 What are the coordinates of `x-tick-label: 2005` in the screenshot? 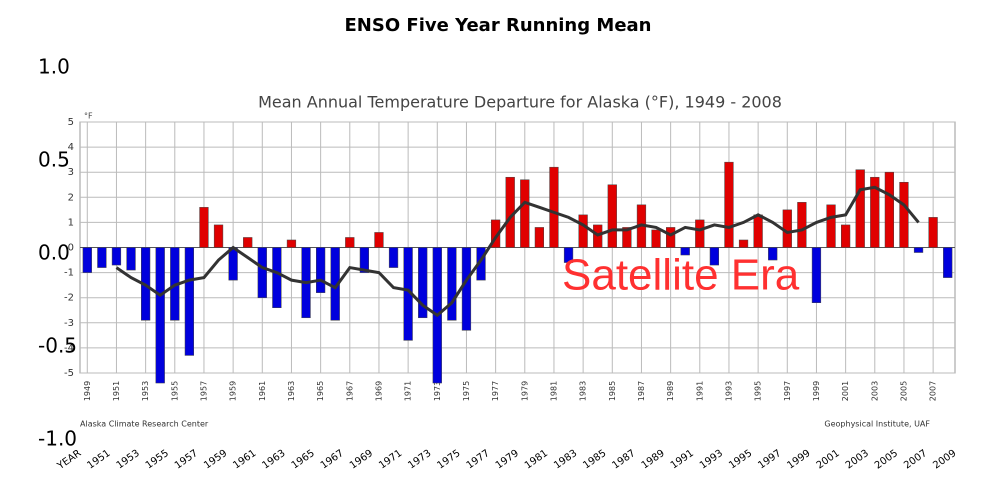 It's located at (903, 391).